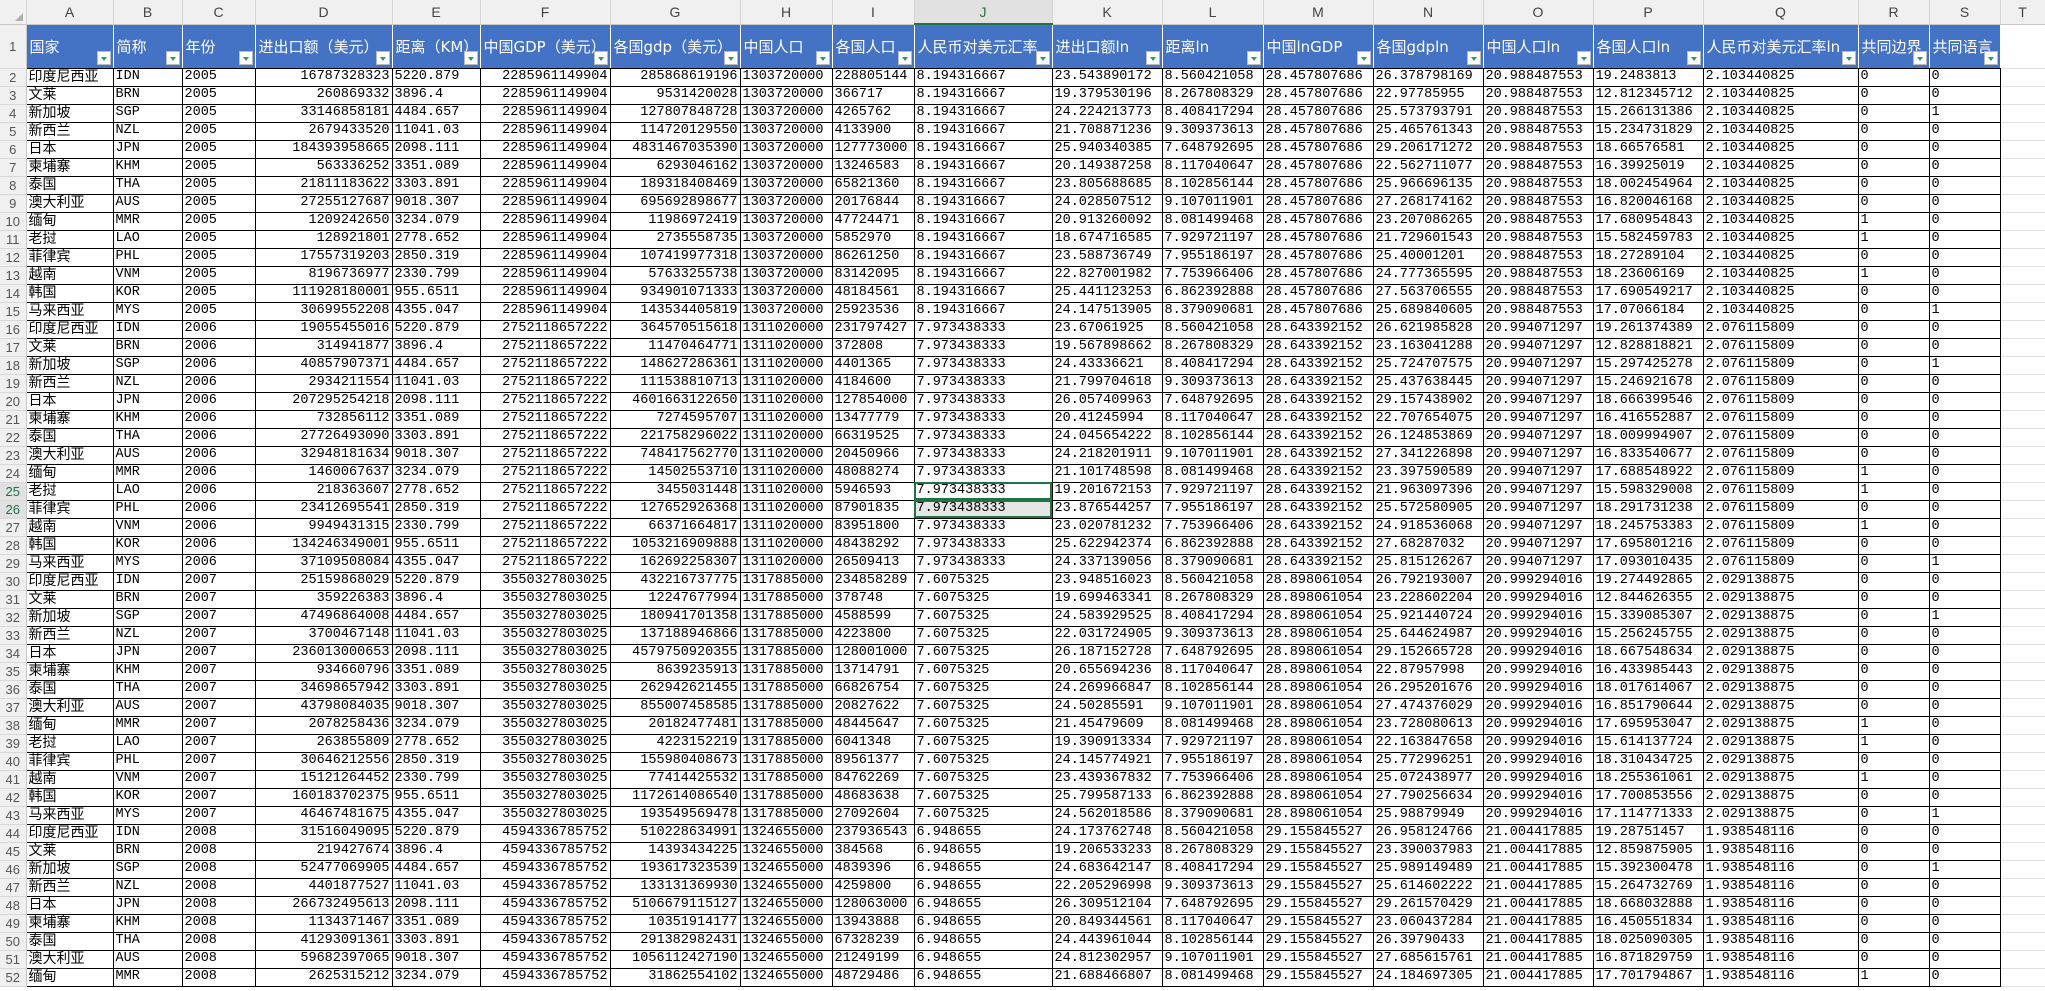 The width and height of the screenshot is (2045, 991). What do you see at coordinates (675, 311) in the screenshot?
I see `cell-g15: 143534405819` at bounding box center [675, 311].